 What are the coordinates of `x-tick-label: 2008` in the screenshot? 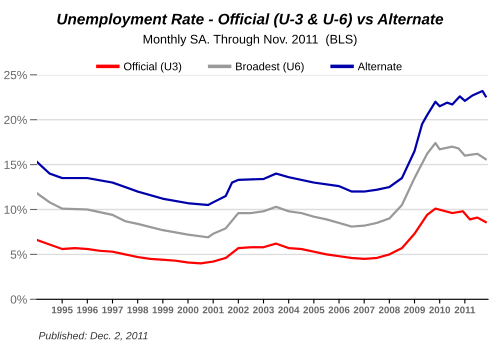 It's located at (389, 310).